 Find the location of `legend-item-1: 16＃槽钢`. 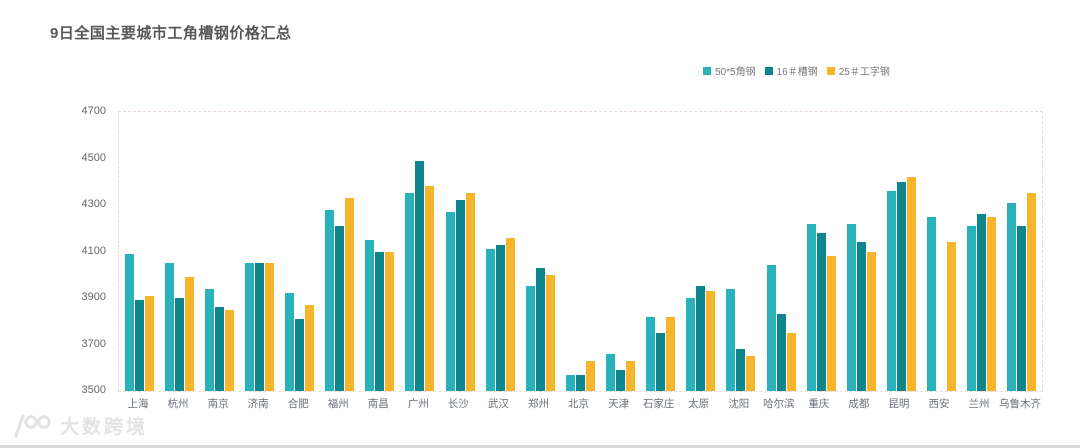

legend-item-1: 16＃槽钢 is located at coordinates (791, 70).